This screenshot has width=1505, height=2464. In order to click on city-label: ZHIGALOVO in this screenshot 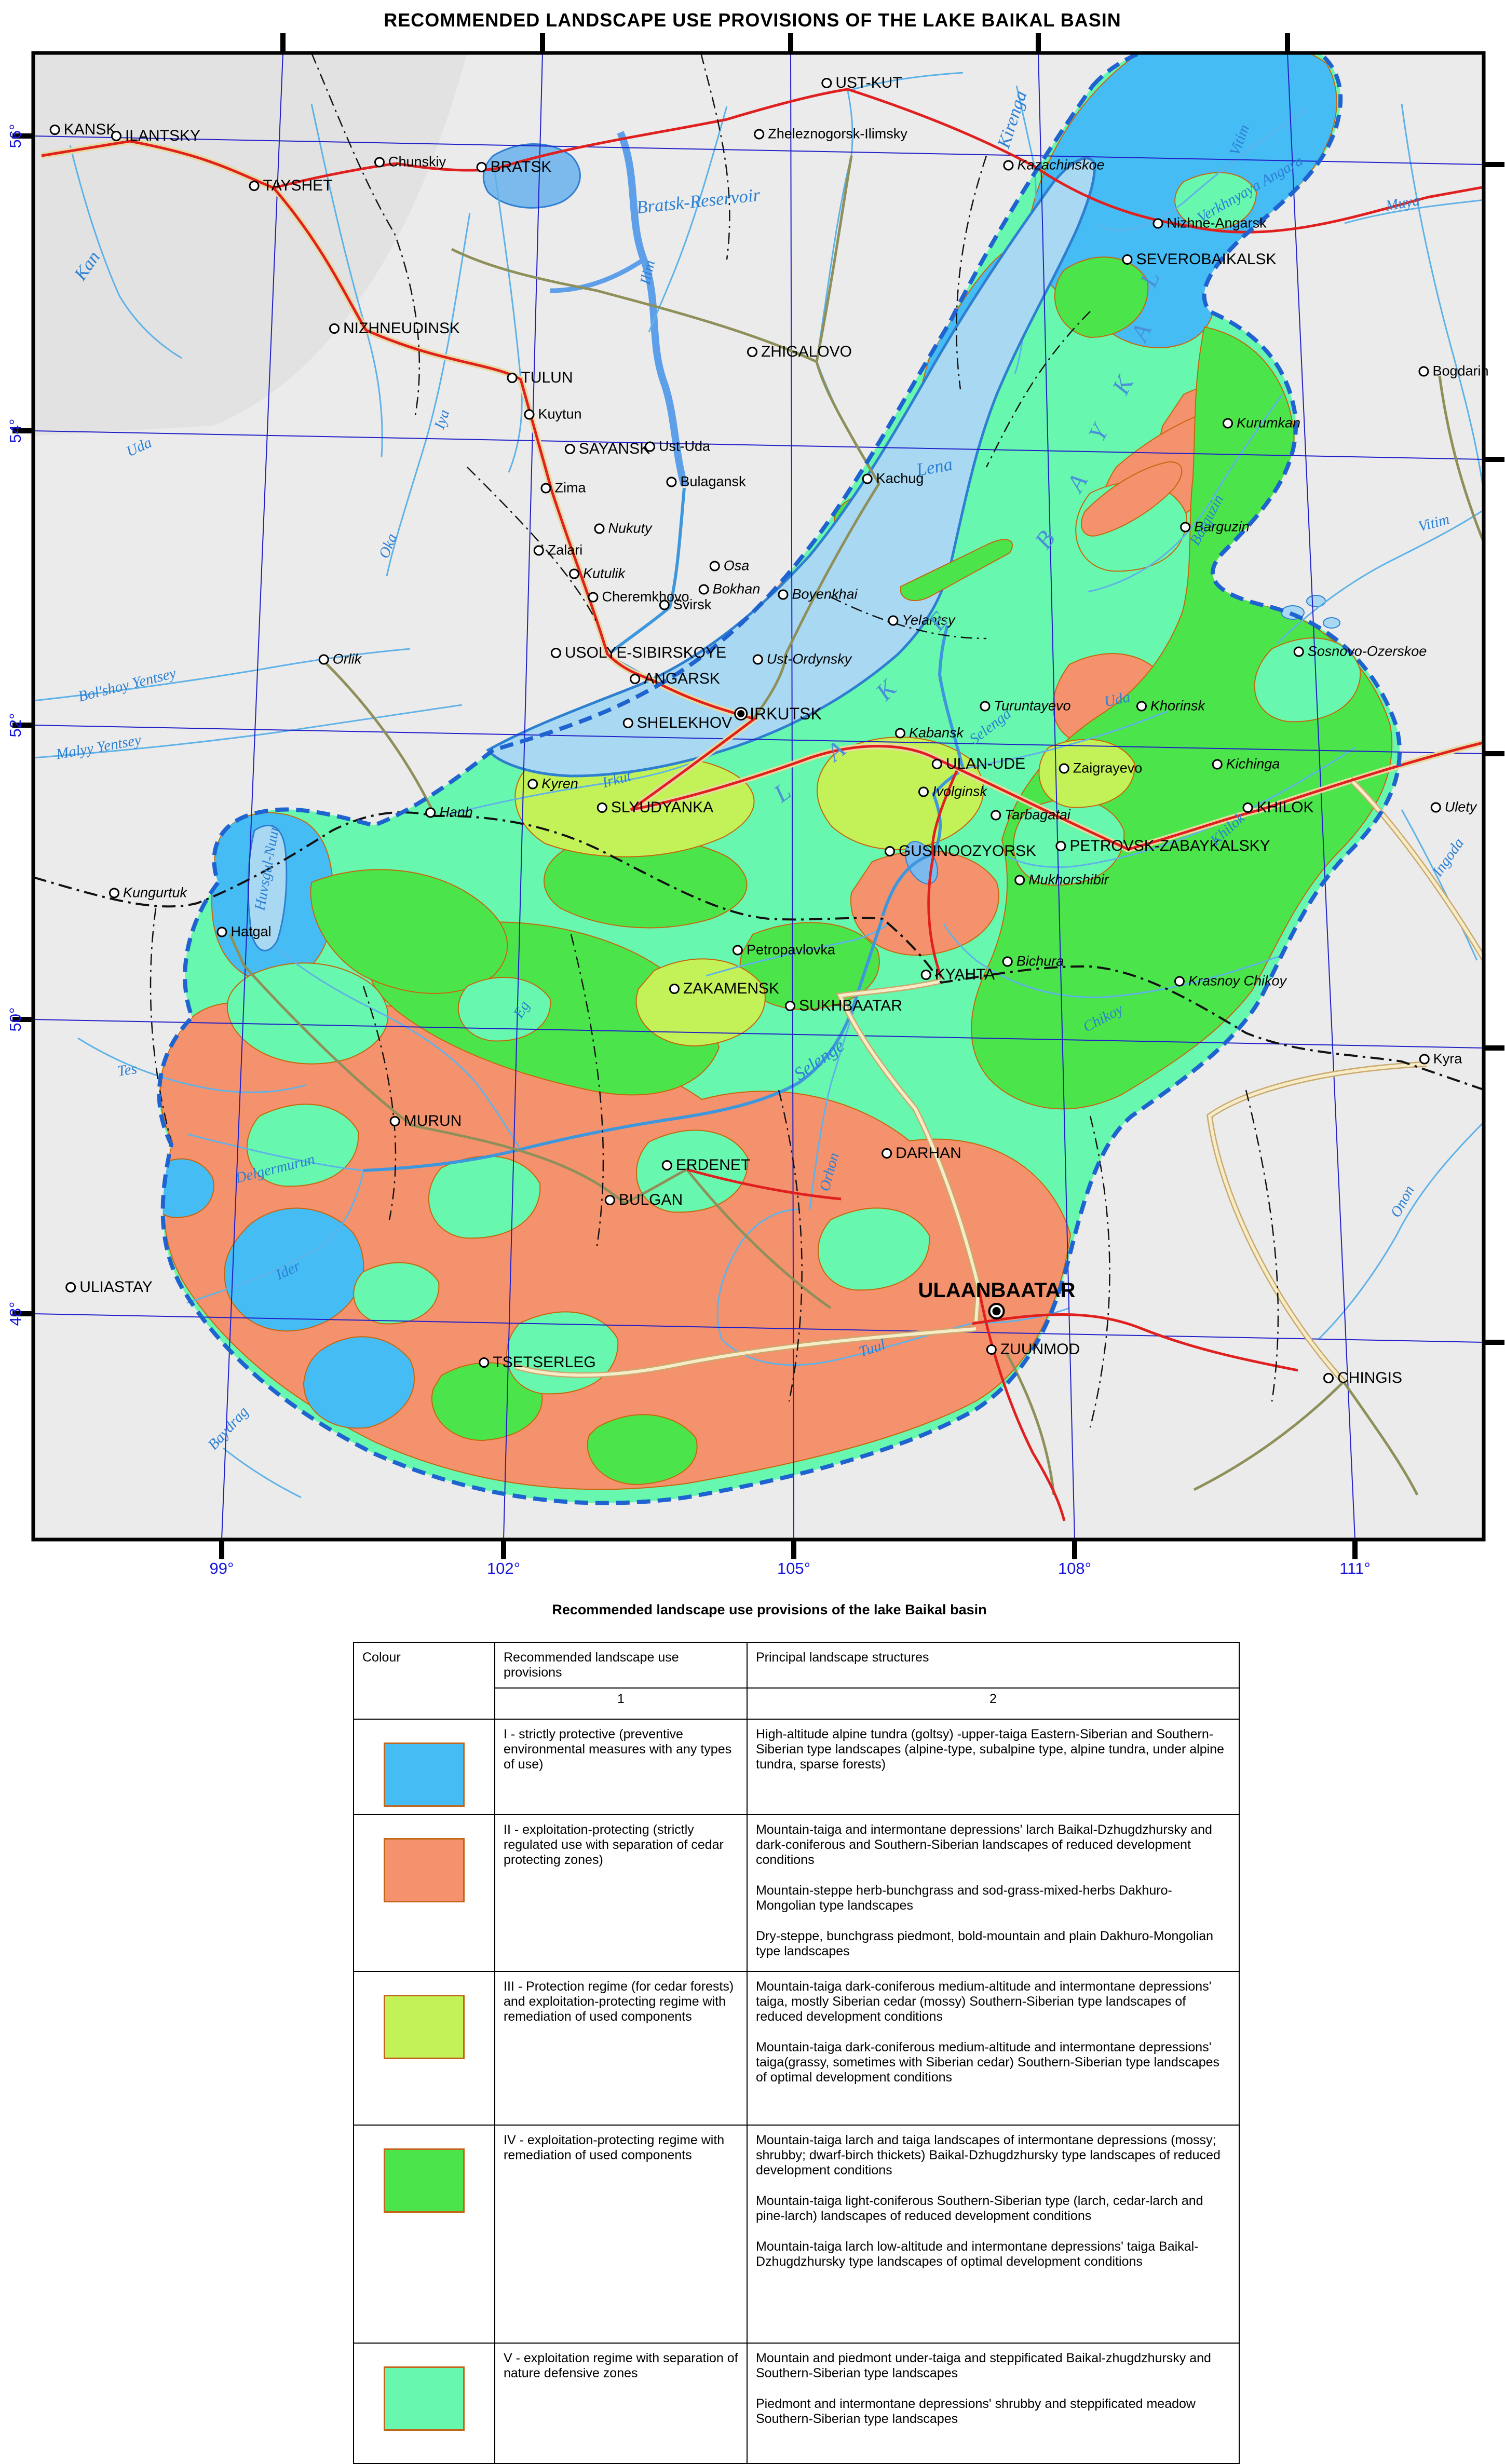, I will do `click(799, 352)`.